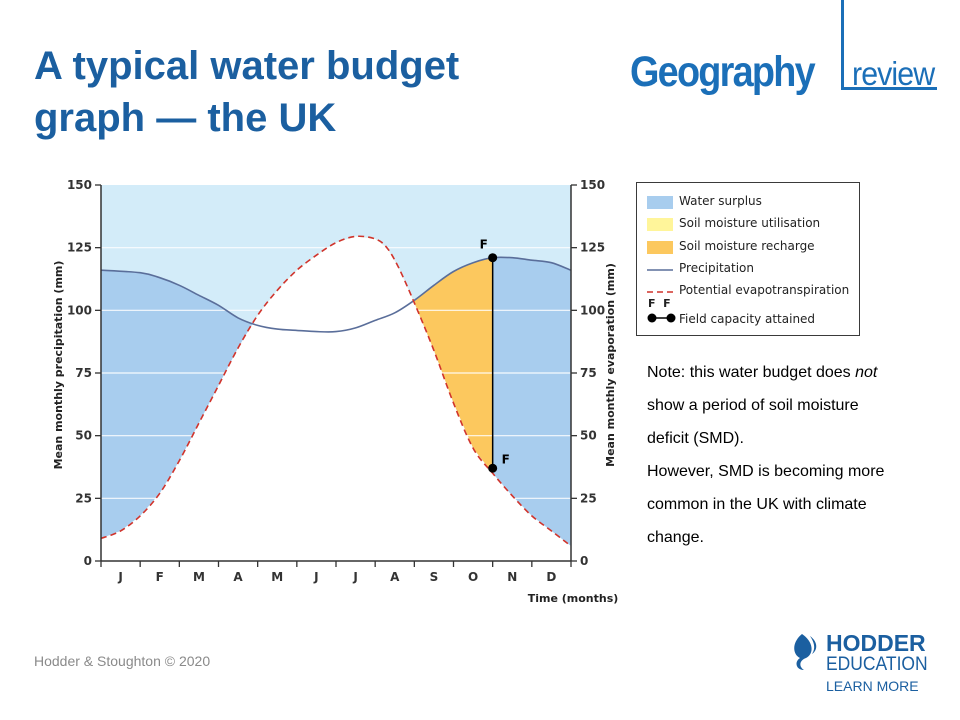 Image resolution: width=960 pixels, height=720 pixels. What do you see at coordinates (717, 268) in the screenshot?
I see `legend-label: Precipitation` at bounding box center [717, 268].